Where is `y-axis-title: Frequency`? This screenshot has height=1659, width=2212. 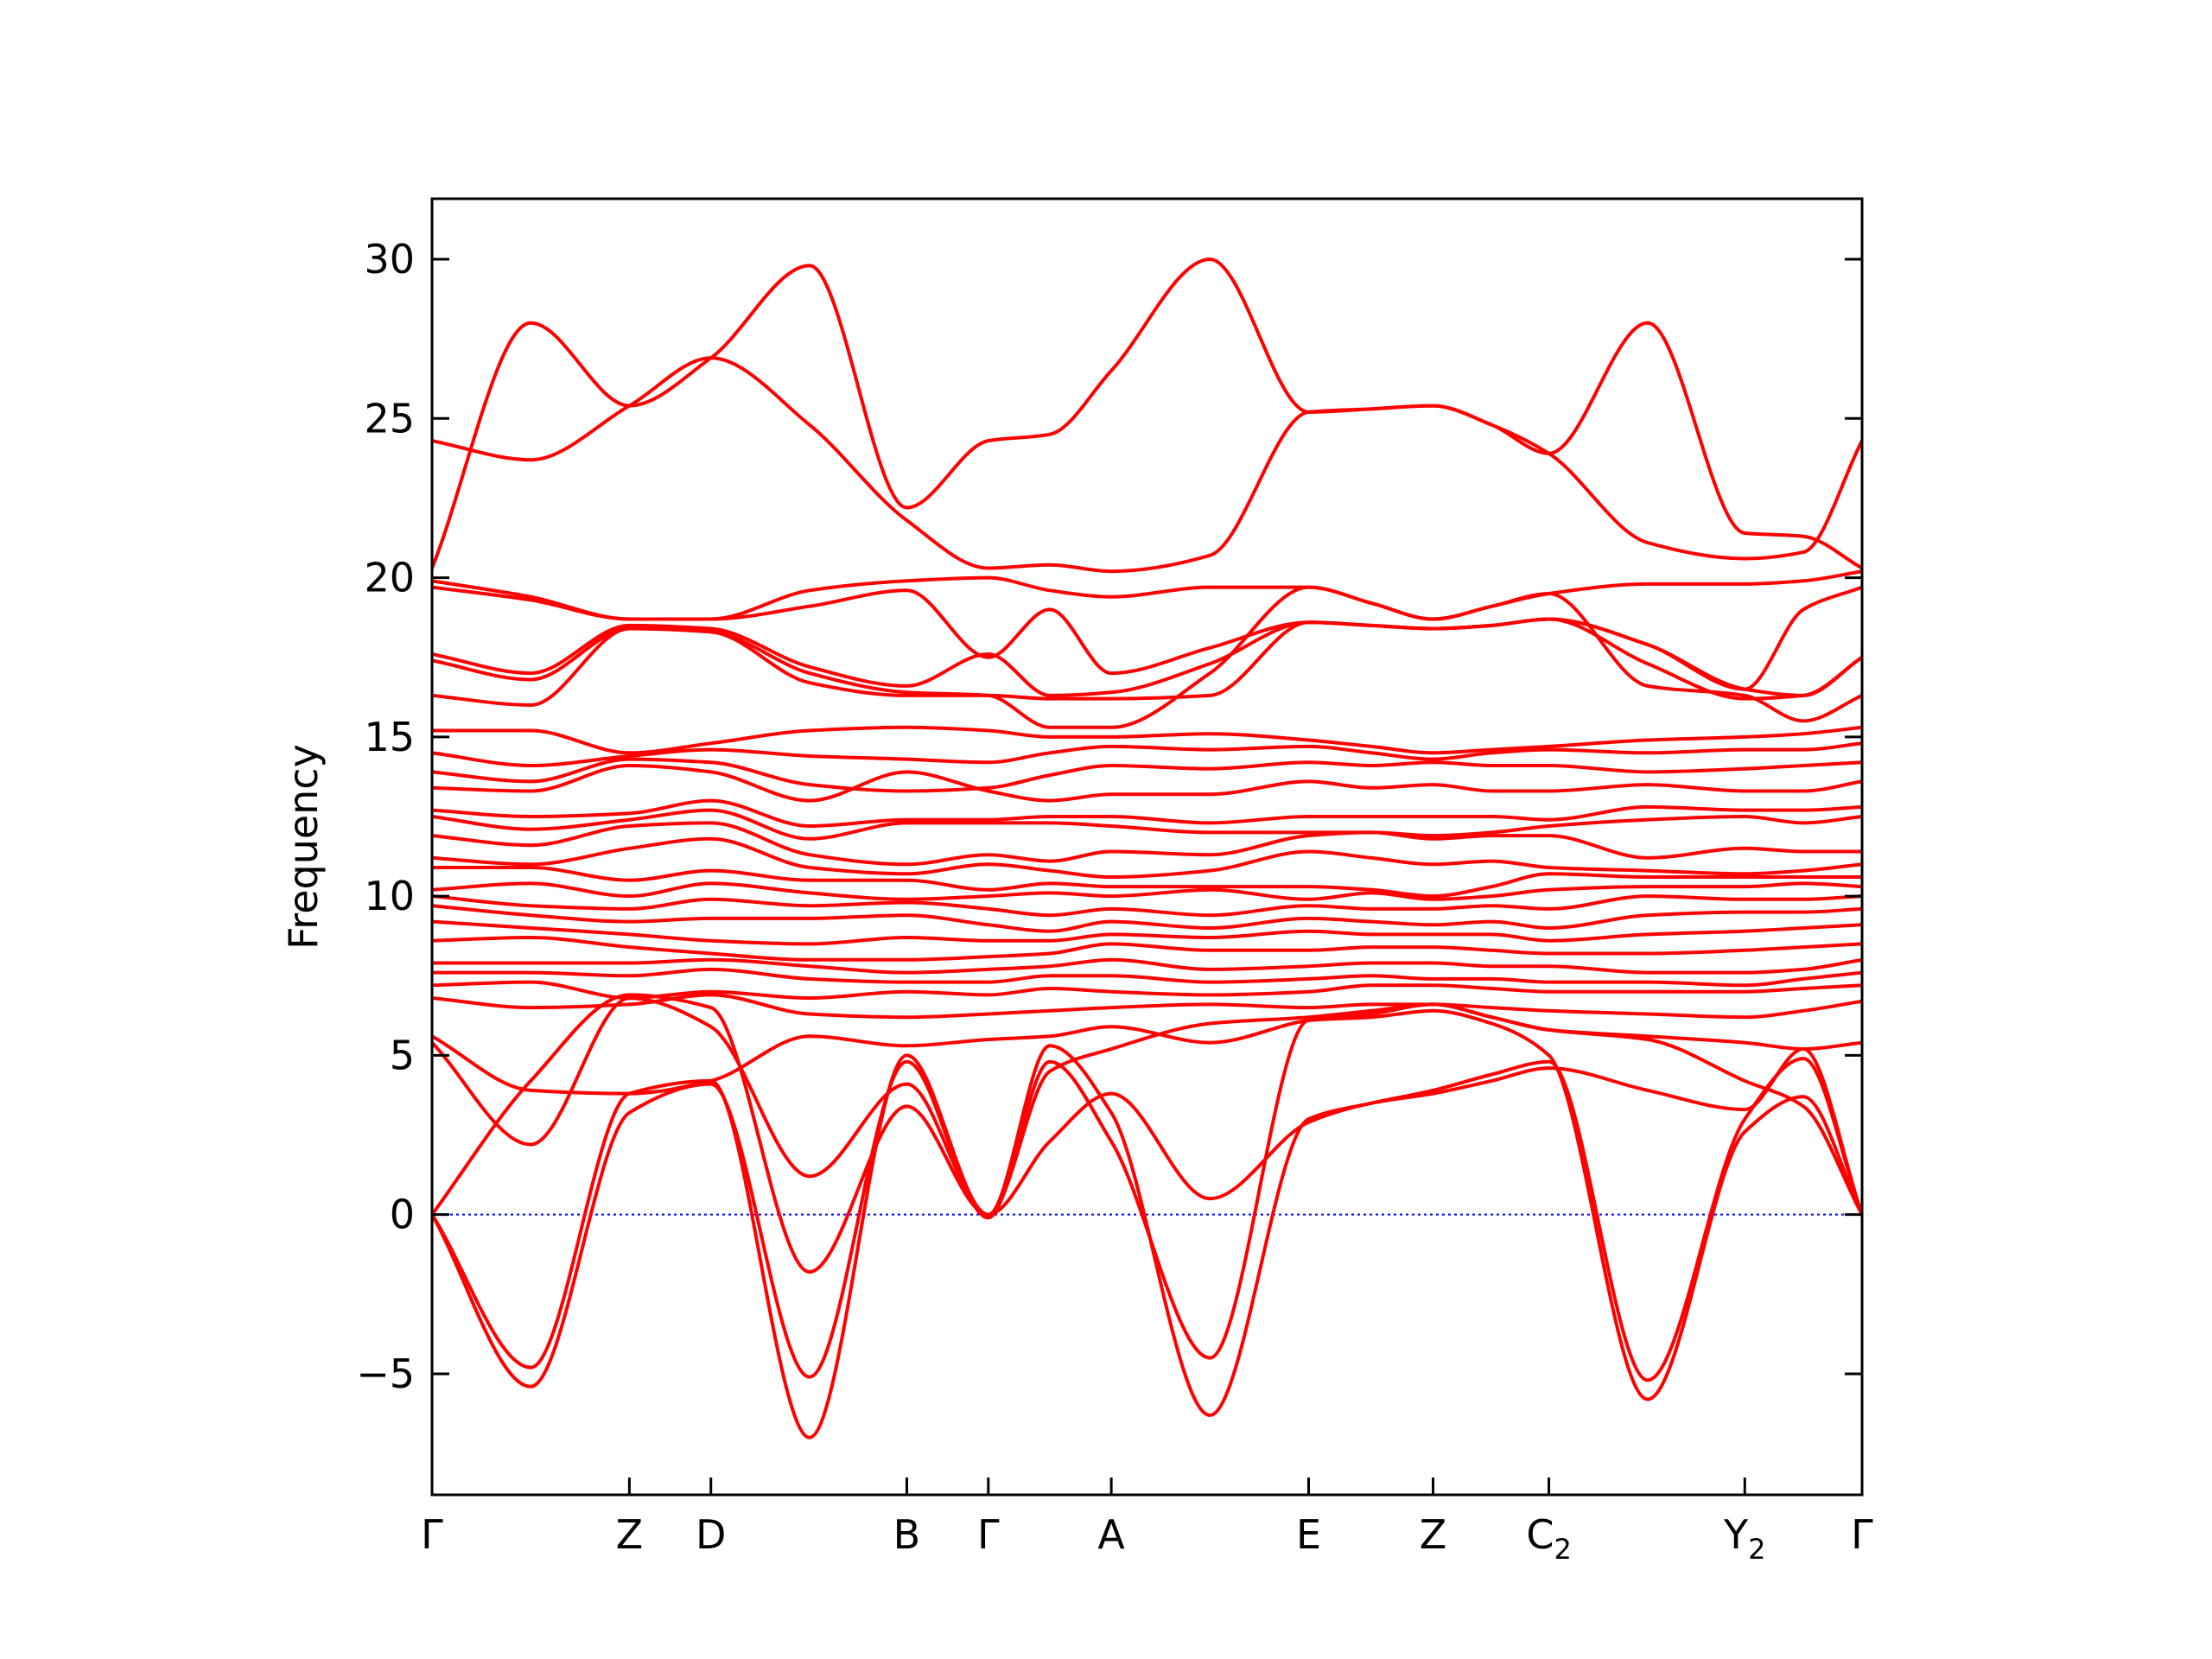 y-axis-title: Frequency is located at coordinates (303, 847).